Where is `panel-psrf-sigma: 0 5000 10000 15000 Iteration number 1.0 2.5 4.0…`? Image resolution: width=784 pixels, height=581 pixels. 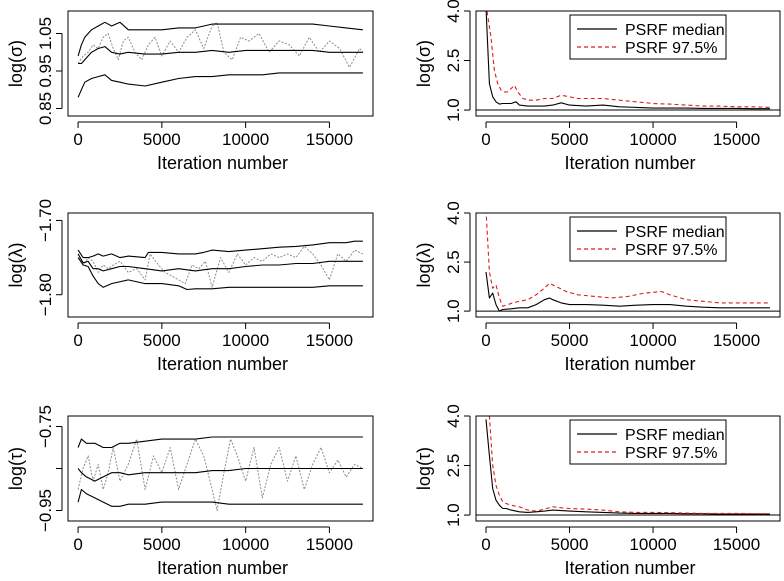 panel-psrf-sigma: 0 5000 10000 15000 Iteration number 1.0 2.5 4.0… is located at coordinates (597, 86).